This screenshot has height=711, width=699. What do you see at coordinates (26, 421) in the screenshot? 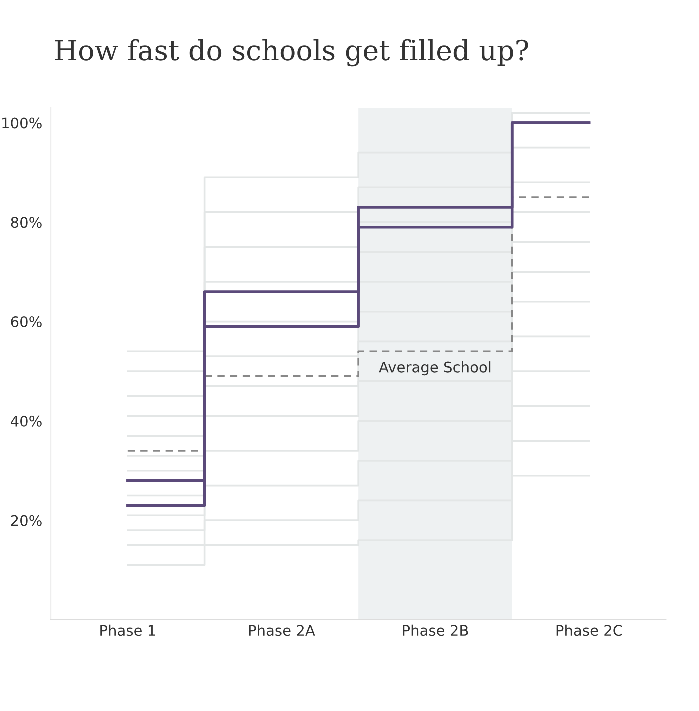
I see `y-tick-label: 40%` at bounding box center [26, 421].